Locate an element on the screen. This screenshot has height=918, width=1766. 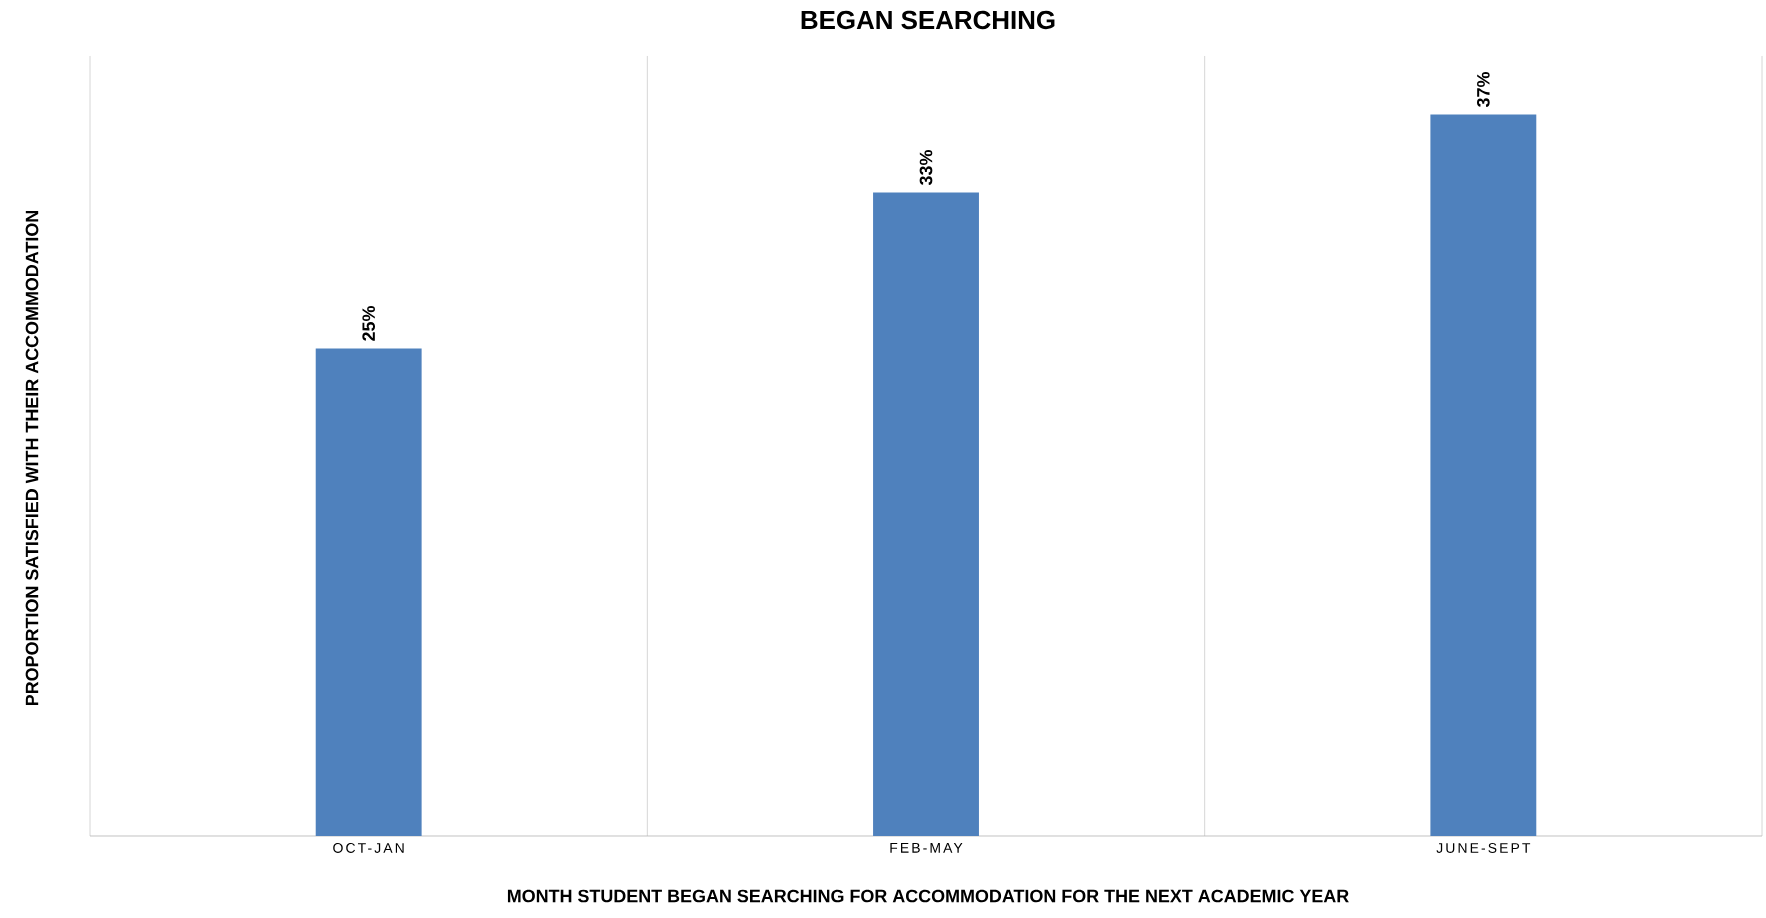
data-label: 37% is located at coordinates (1483, 90).